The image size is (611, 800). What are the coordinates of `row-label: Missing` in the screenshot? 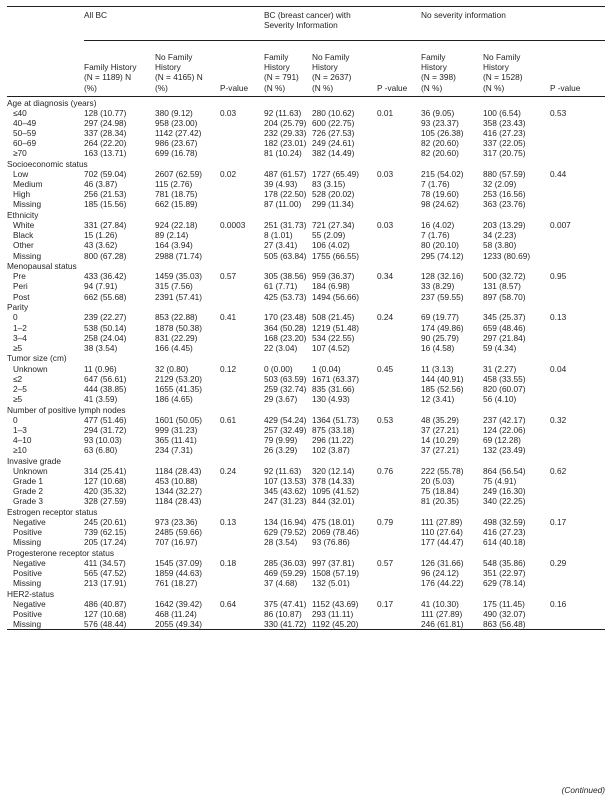 It's located at (45, 625).